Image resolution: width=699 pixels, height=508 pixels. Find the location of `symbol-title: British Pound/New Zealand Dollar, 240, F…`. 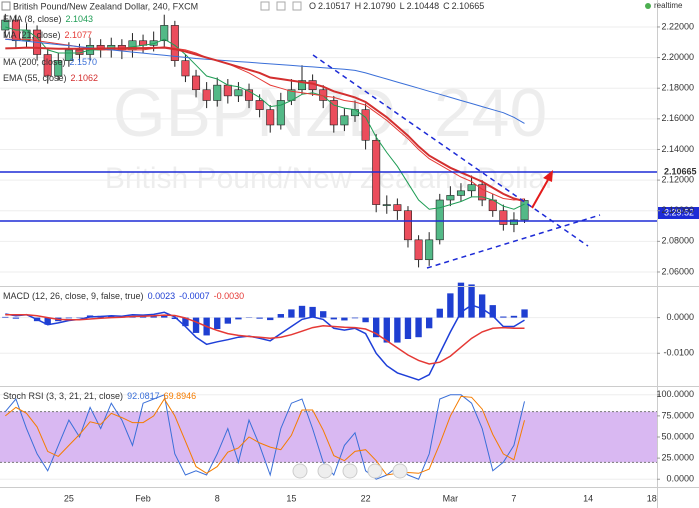

symbol-title: British Pound/New Zealand Dollar, 240, F… is located at coordinates (105, 6).